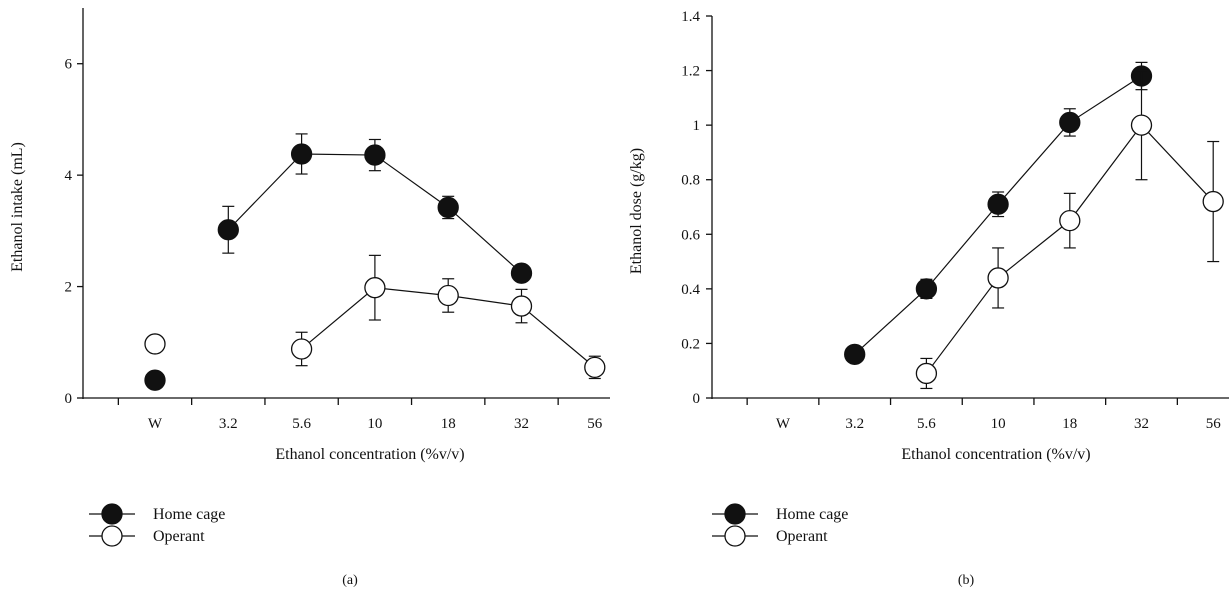  I want to click on panel-label: (a), so click(350, 580).